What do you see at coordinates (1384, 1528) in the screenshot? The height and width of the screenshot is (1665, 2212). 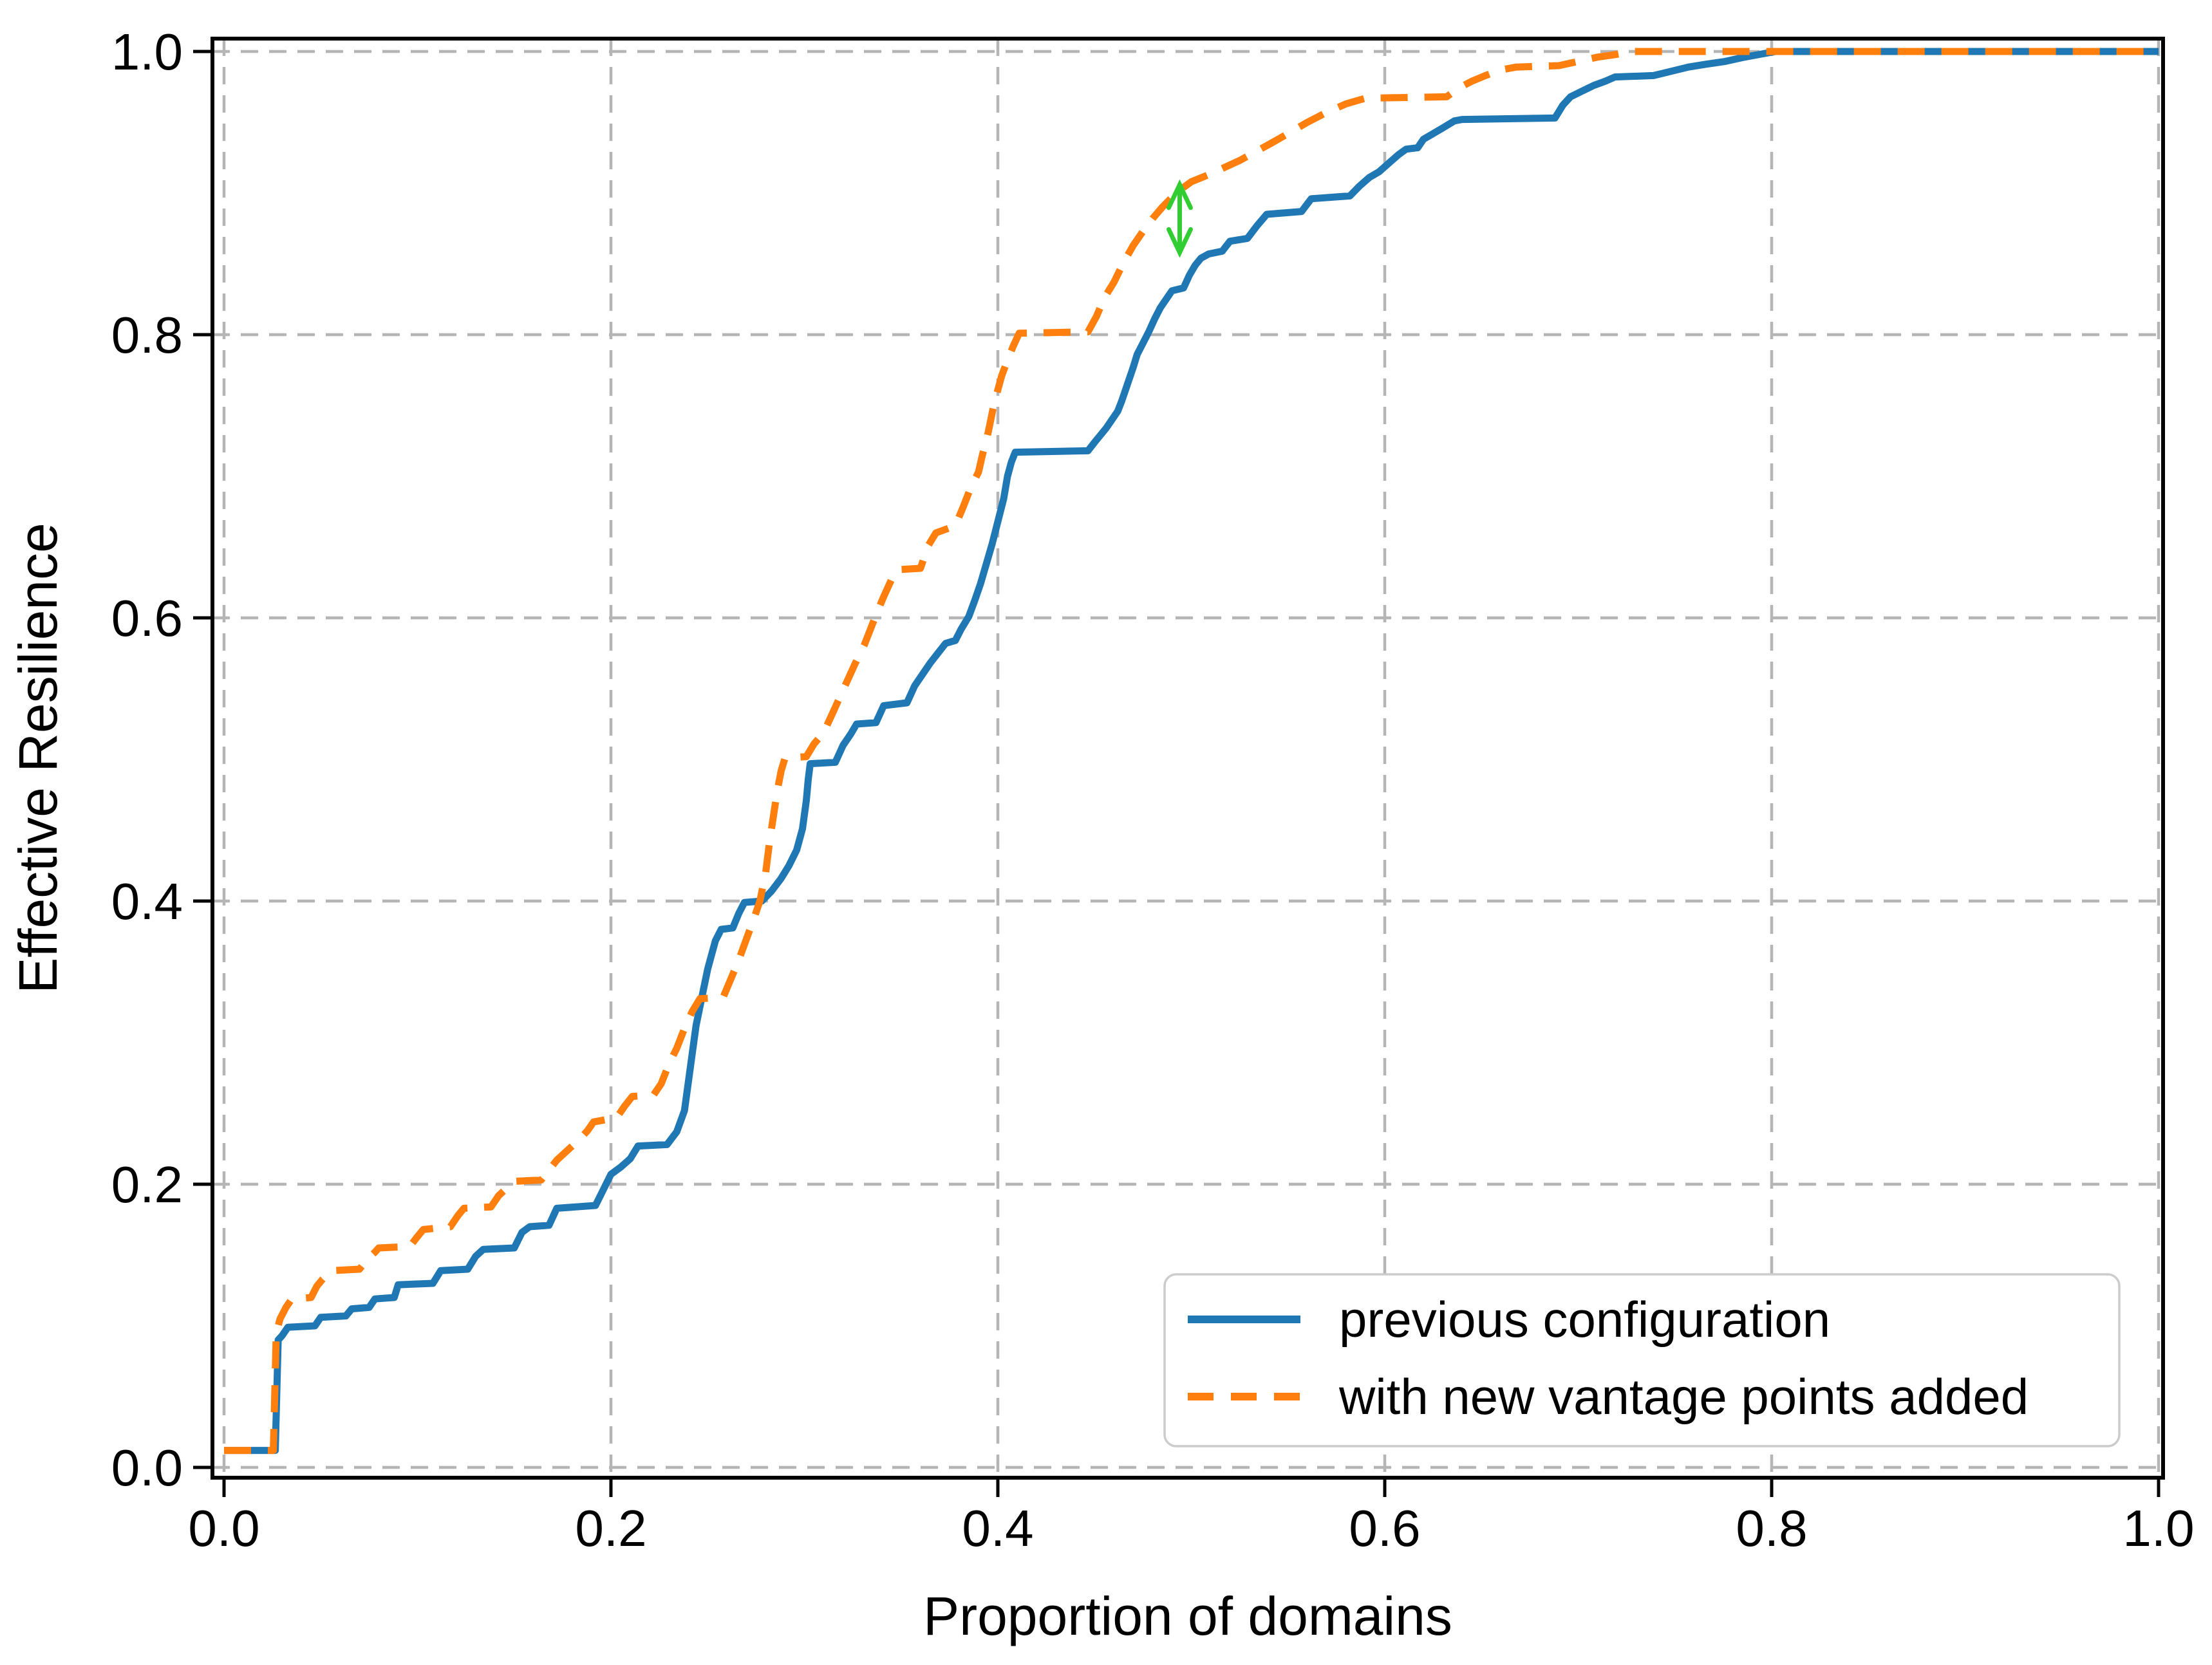 I see `x-tick-label: 0.6` at bounding box center [1384, 1528].